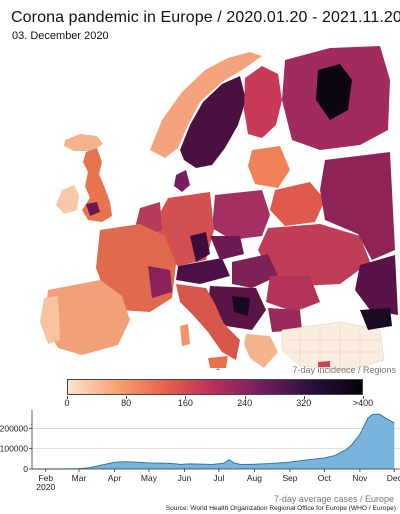  What do you see at coordinates (393, 478) in the screenshot?
I see `x-tick-label: Dec` at bounding box center [393, 478].